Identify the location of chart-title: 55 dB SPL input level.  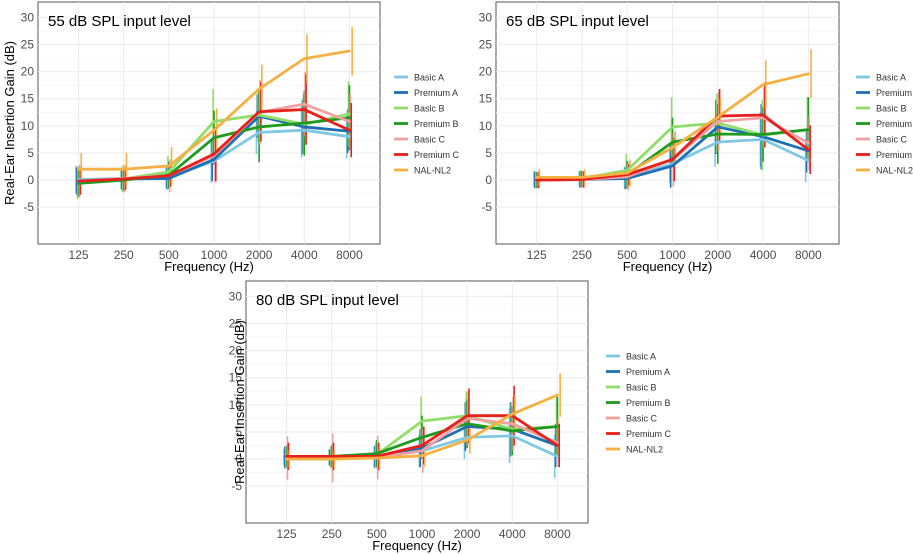
(119, 21).